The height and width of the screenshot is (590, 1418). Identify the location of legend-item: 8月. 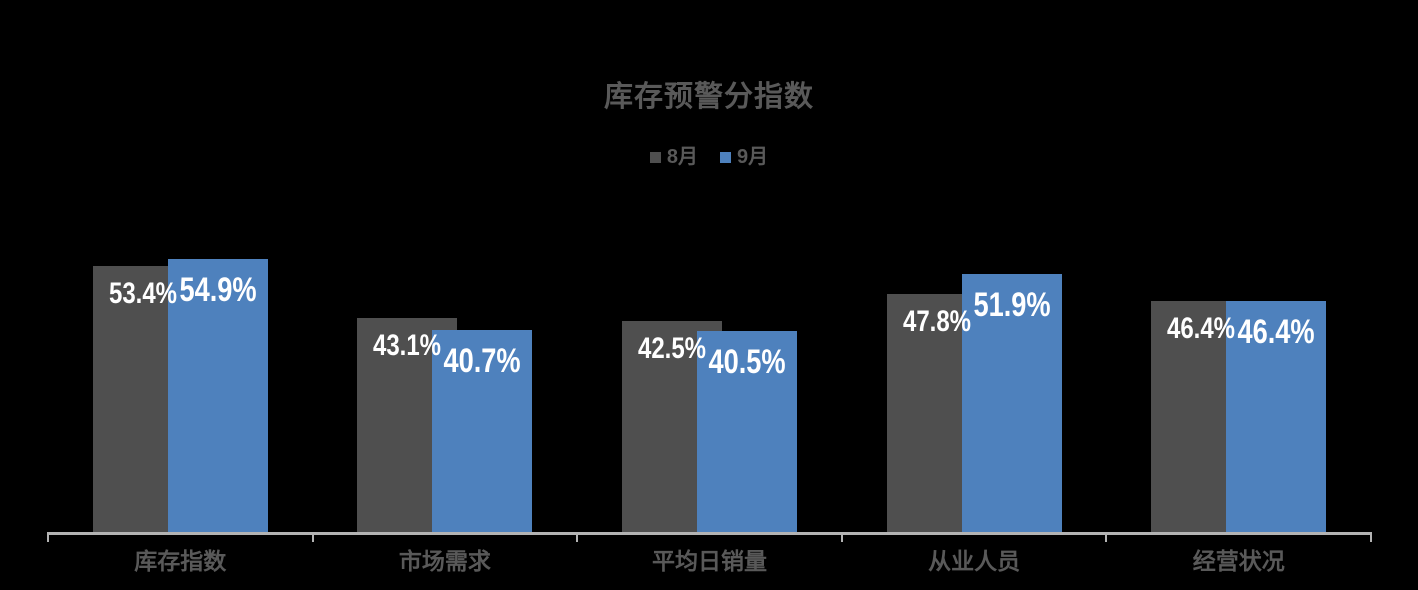
(673, 157).